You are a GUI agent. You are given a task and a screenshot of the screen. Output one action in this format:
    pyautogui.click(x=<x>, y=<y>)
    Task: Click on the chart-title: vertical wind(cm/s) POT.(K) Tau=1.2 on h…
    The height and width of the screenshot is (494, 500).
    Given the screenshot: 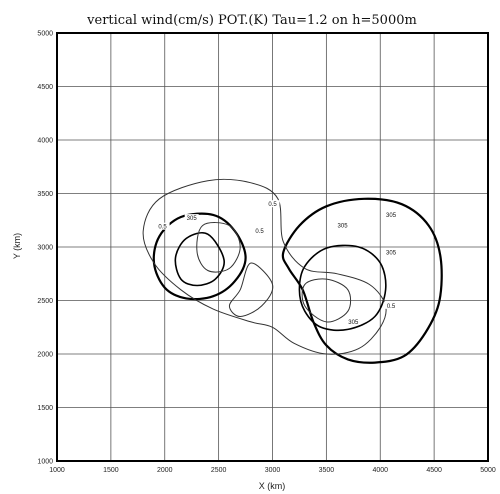 What is the action you would take?
    pyautogui.click(x=251, y=20)
    